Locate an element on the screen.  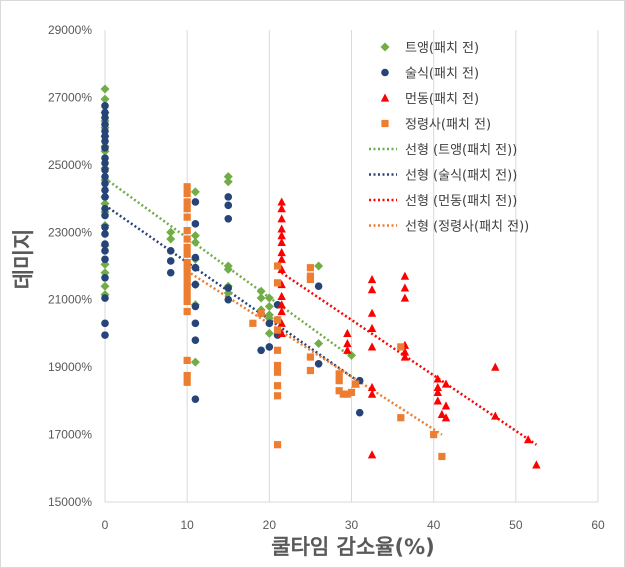
legend-label: 선형 (술식(패치 전)) is located at coordinates (461, 176).